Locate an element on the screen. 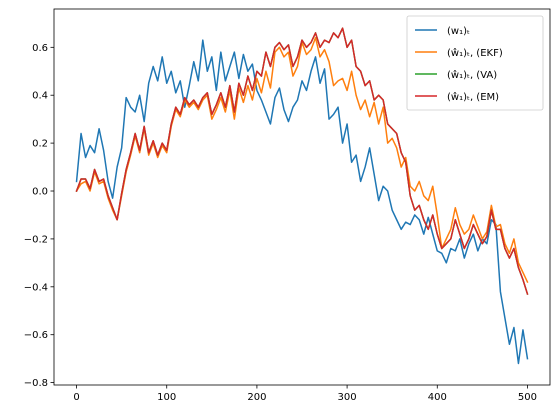  y-tick-label: −0.2 is located at coordinates (36, 239).